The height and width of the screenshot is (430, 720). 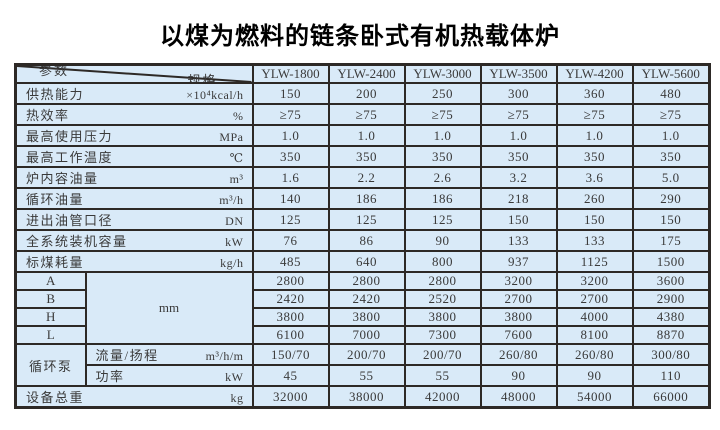 What do you see at coordinates (70, 220) in the screenshot?
I see `param-name: 进出油管口径` at bounding box center [70, 220].